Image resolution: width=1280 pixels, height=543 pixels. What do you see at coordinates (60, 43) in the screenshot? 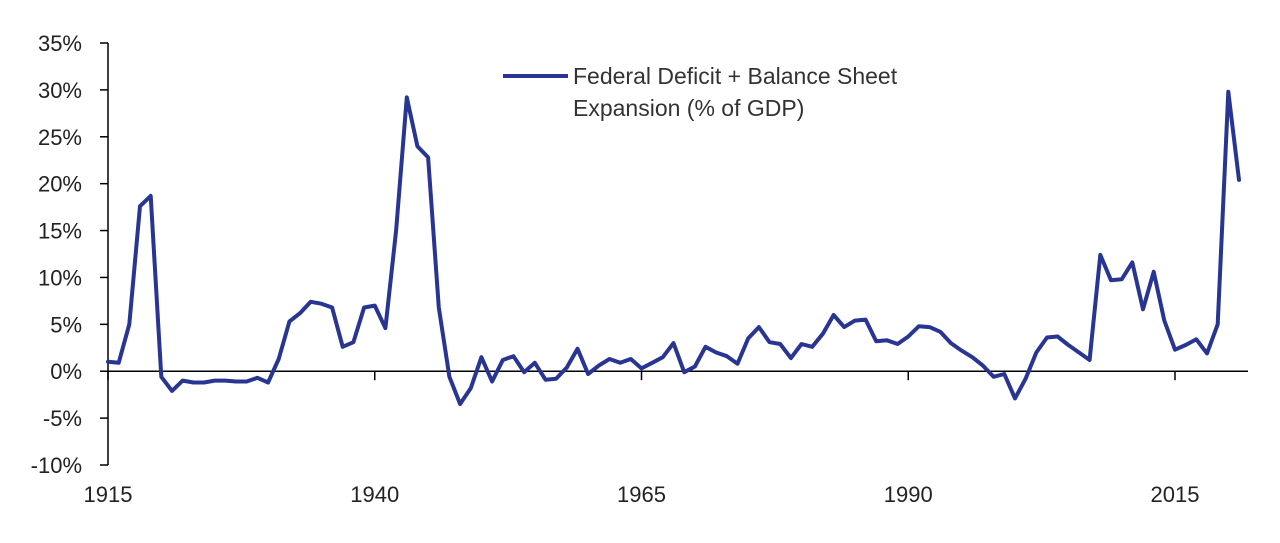
I see `y-tick-label: 35%` at bounding box center [60, 43].